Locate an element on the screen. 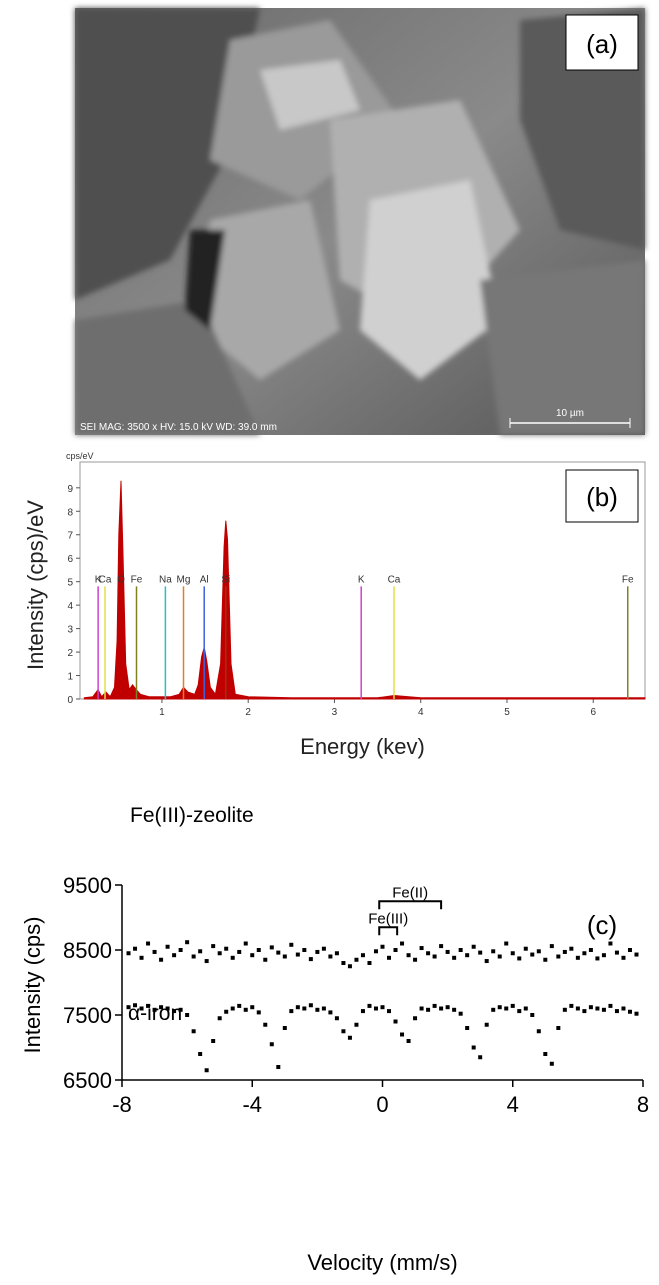 This screenshot has width=659, height=1285. y-tick-label: 9 is located at coordinates (70, 489).